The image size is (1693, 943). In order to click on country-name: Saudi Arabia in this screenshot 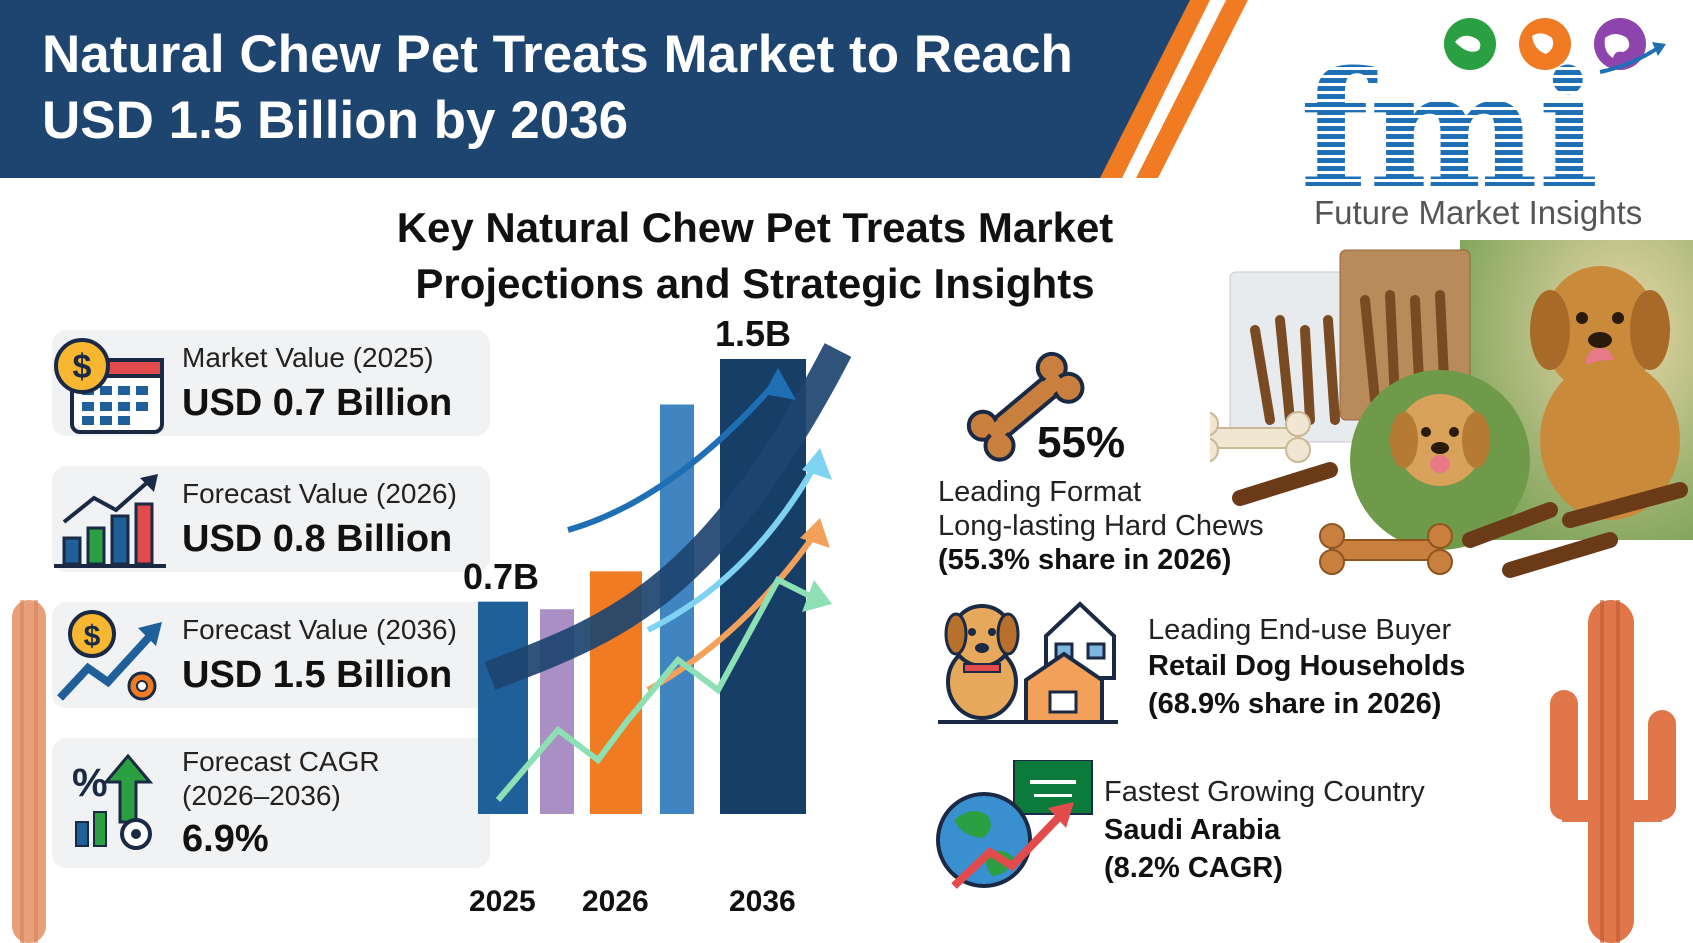, I will do `click(1192, 830)`.